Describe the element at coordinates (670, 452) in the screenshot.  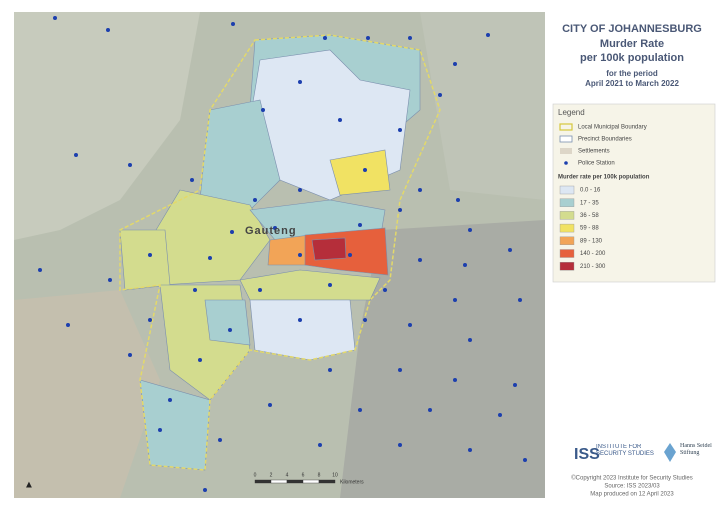
I see `hss-icon` at that location.